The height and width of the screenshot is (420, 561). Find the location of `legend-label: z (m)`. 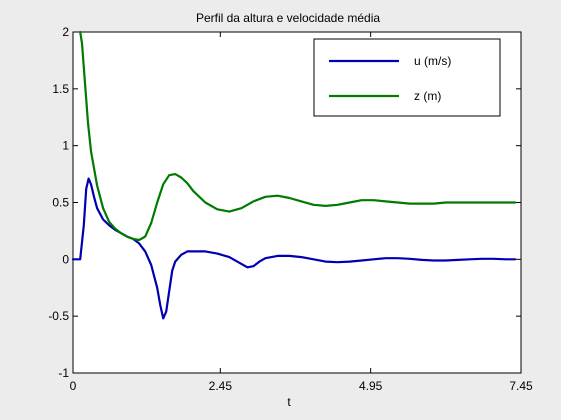

legend-label: z (m) is located at coordinates (427, 96).